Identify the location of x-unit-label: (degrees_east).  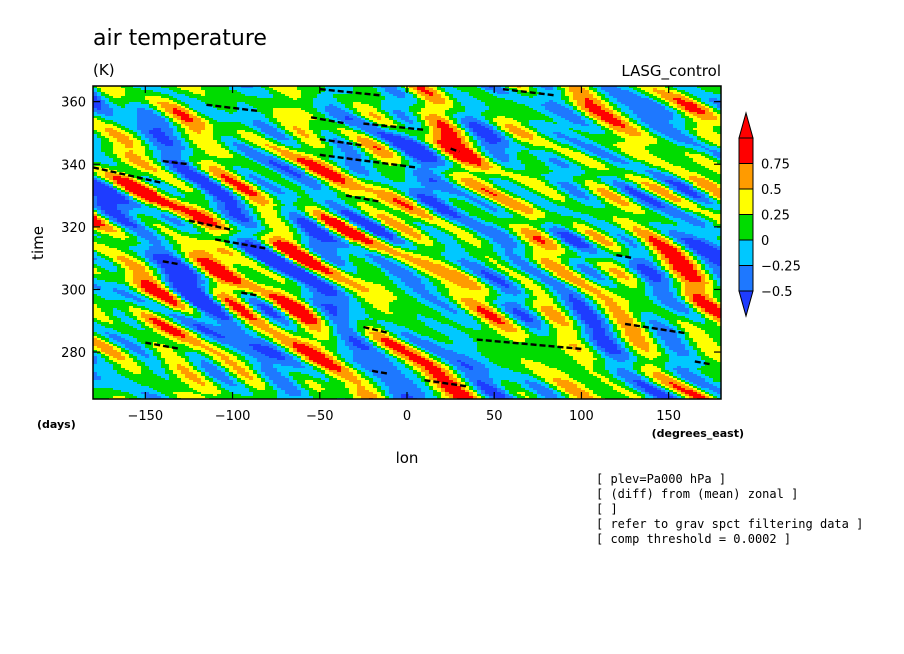
(698, 433).